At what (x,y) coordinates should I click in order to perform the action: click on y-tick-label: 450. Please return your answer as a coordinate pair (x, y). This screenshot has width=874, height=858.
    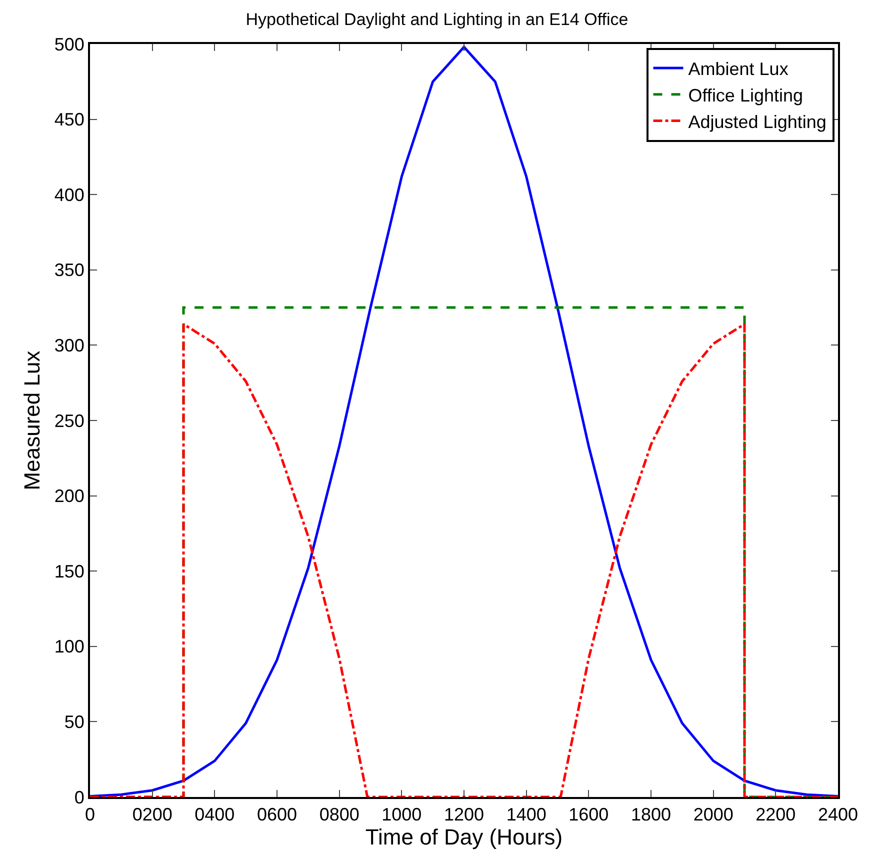
    Looking at the image, I should click on (69, 120).